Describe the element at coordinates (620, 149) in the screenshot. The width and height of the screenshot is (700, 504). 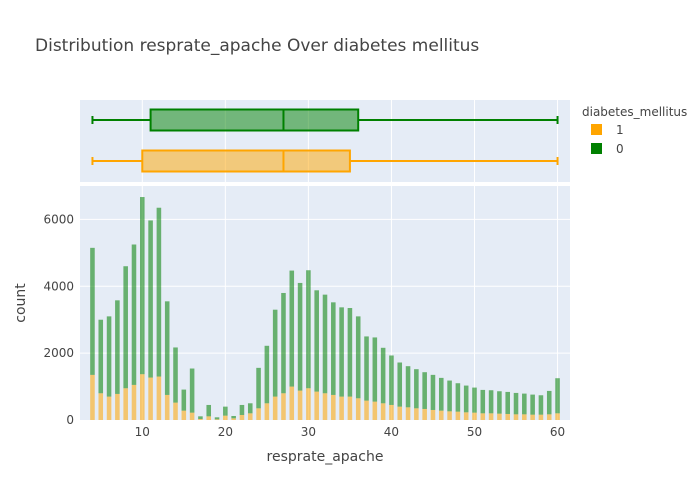
I see `legend-label-0: 0` at that location.